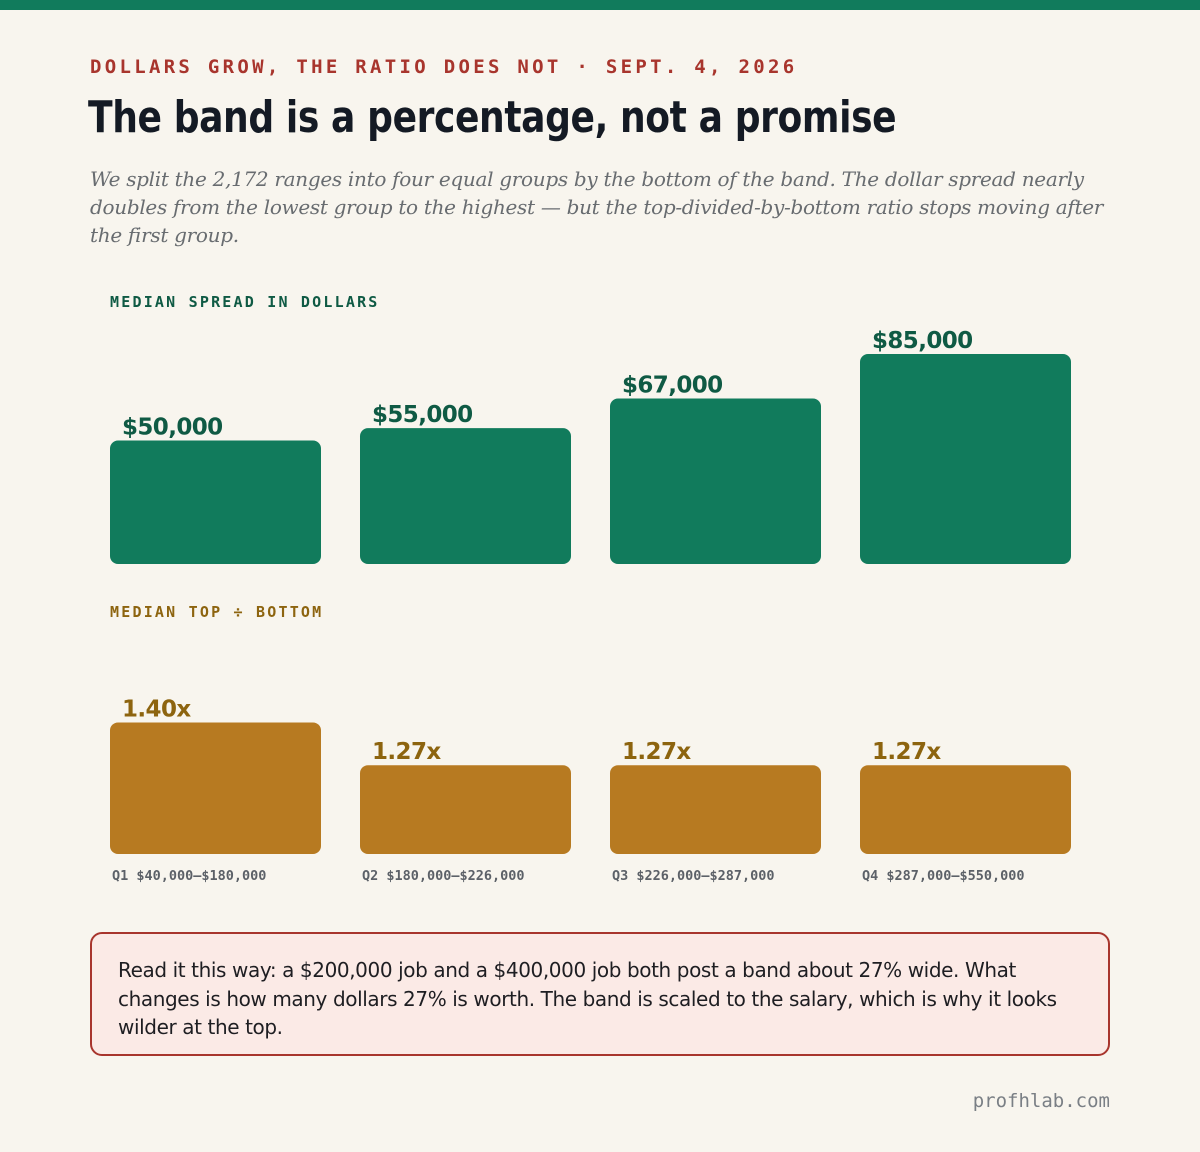 This screenshot has height=1152, width=1200. I want to click on category-label-3: Q3 $226,000–$287,000, so click(693, 876).